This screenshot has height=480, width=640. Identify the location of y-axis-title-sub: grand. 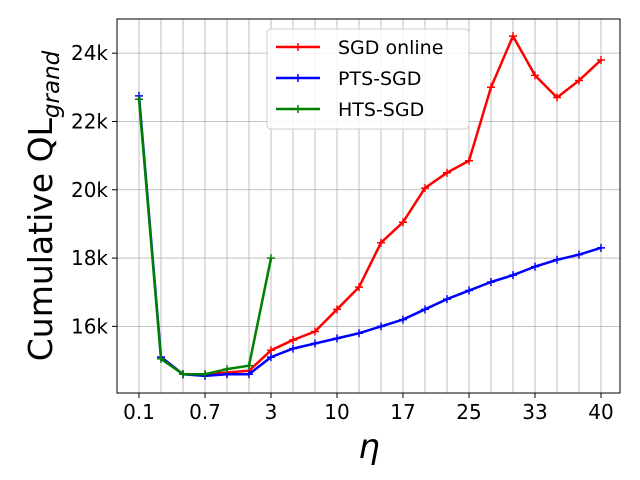
(52, 84).